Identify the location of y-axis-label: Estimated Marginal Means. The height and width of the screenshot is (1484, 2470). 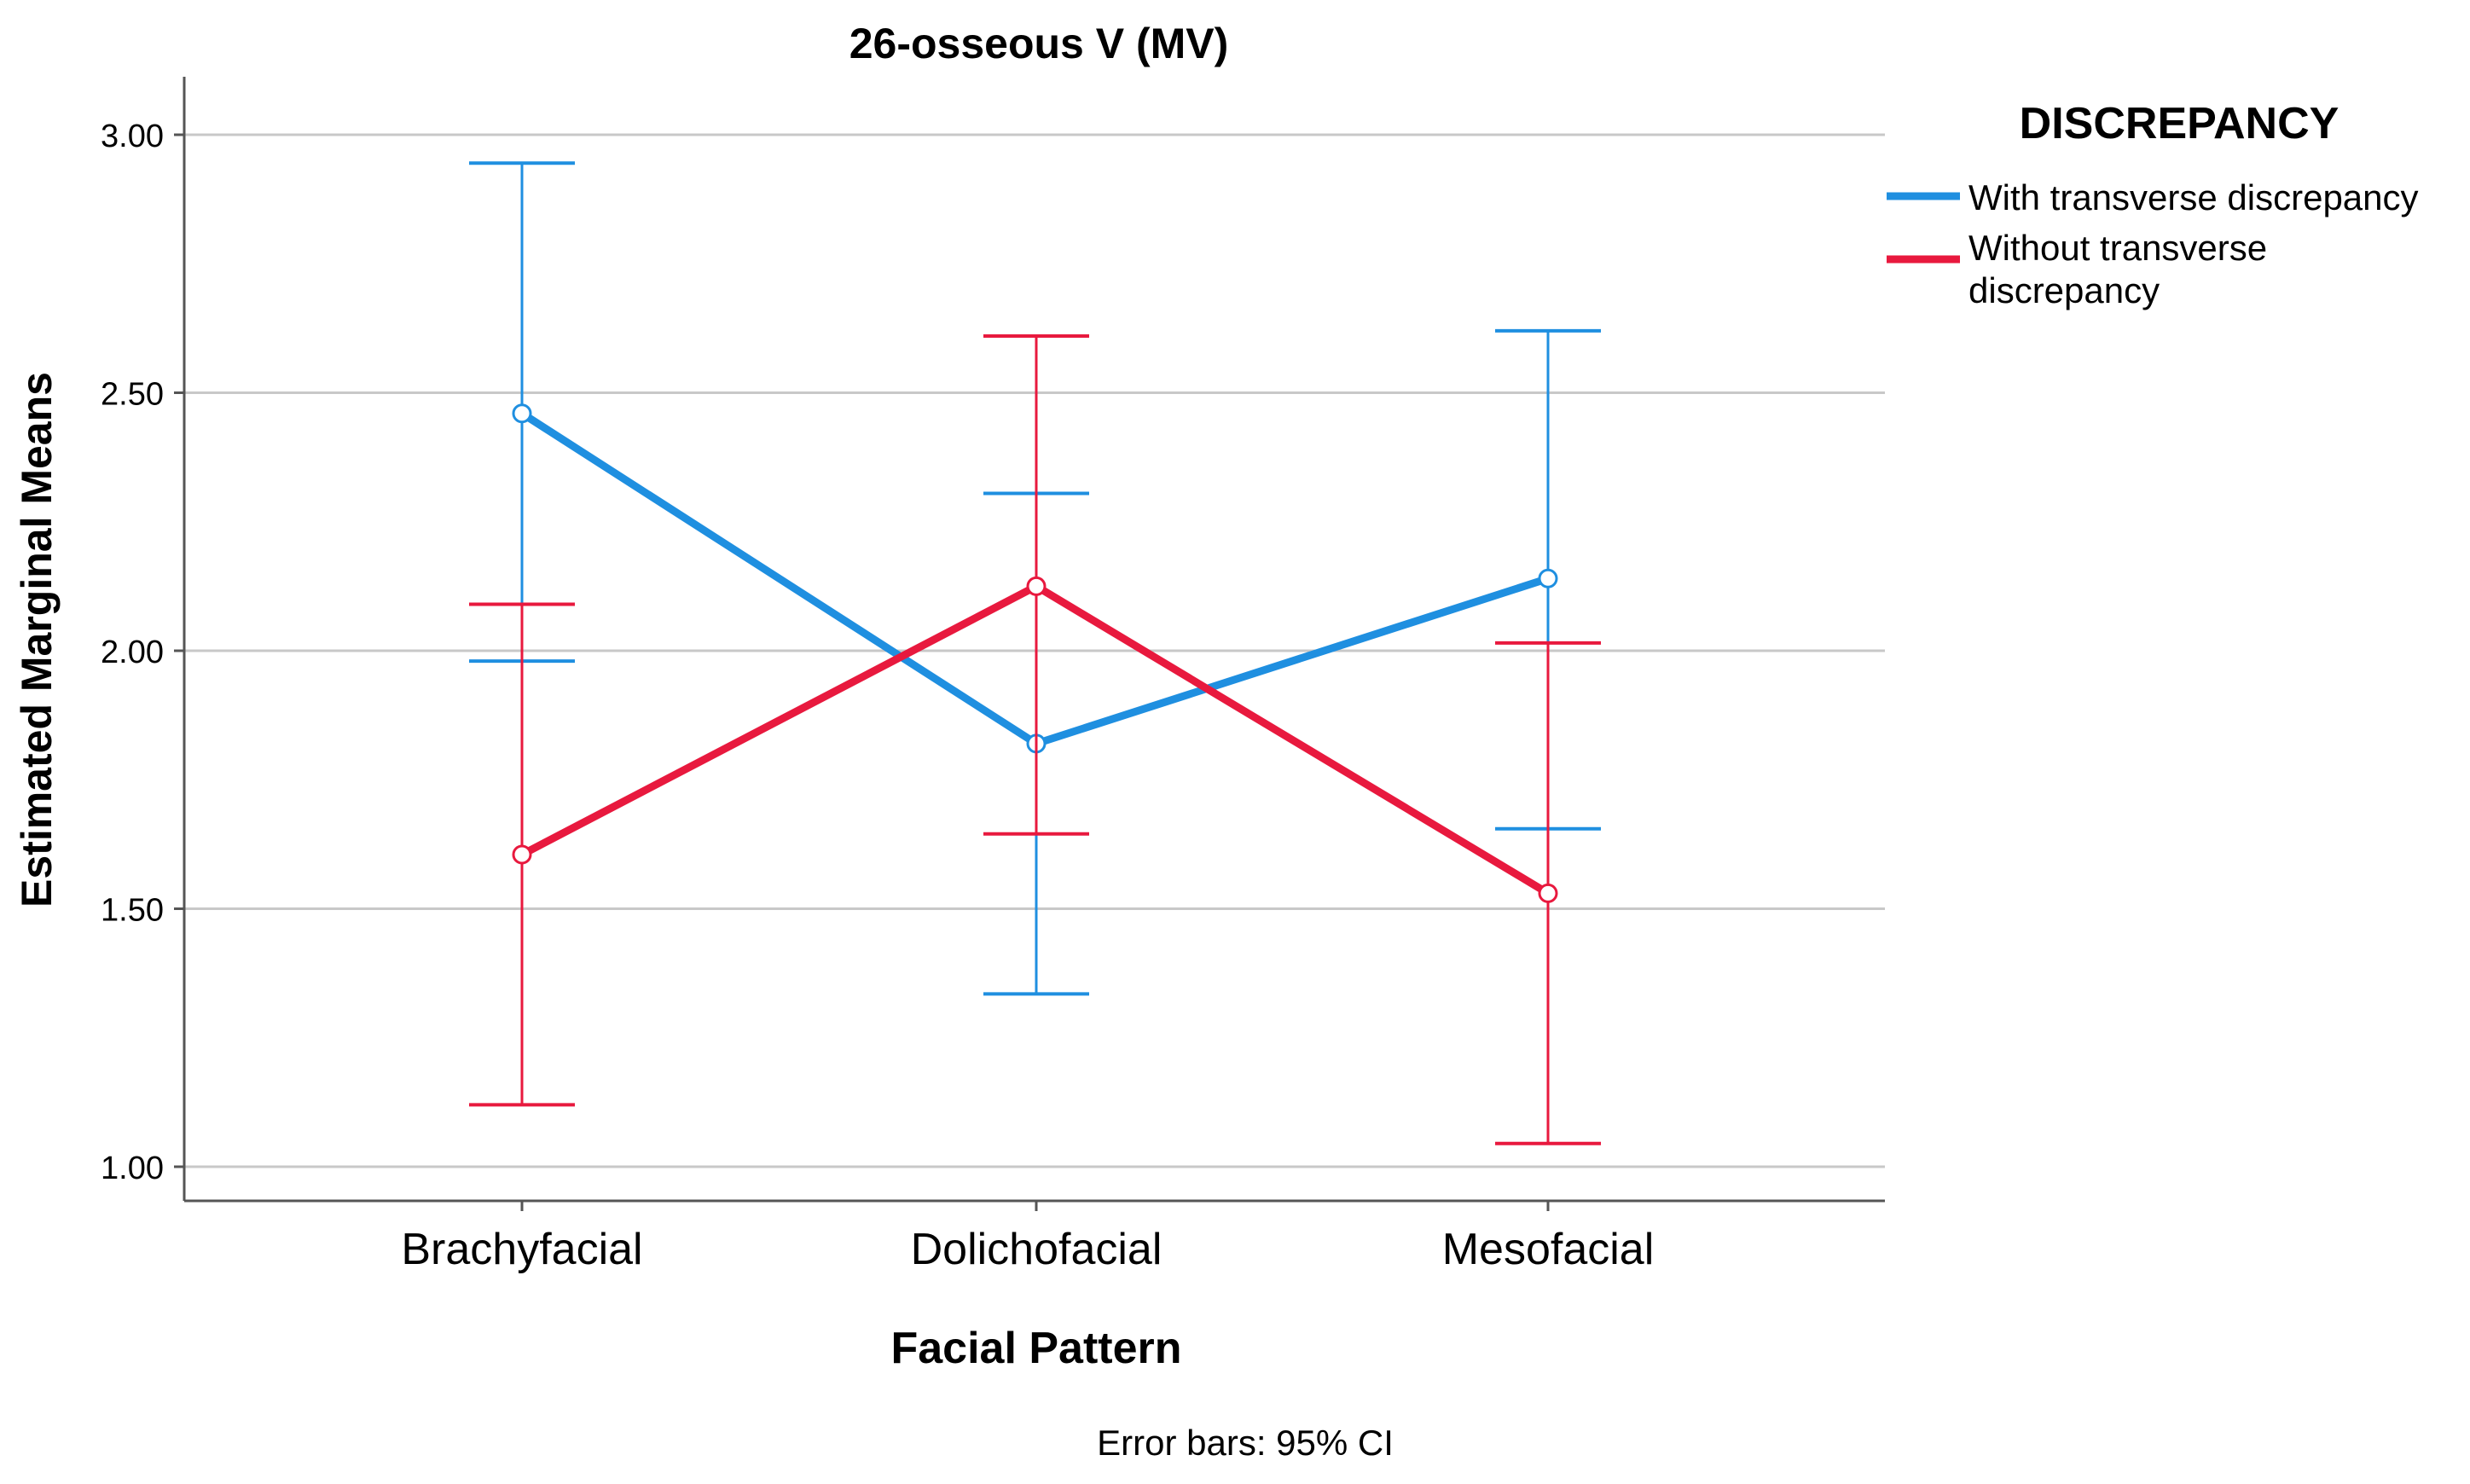
(37, 639).